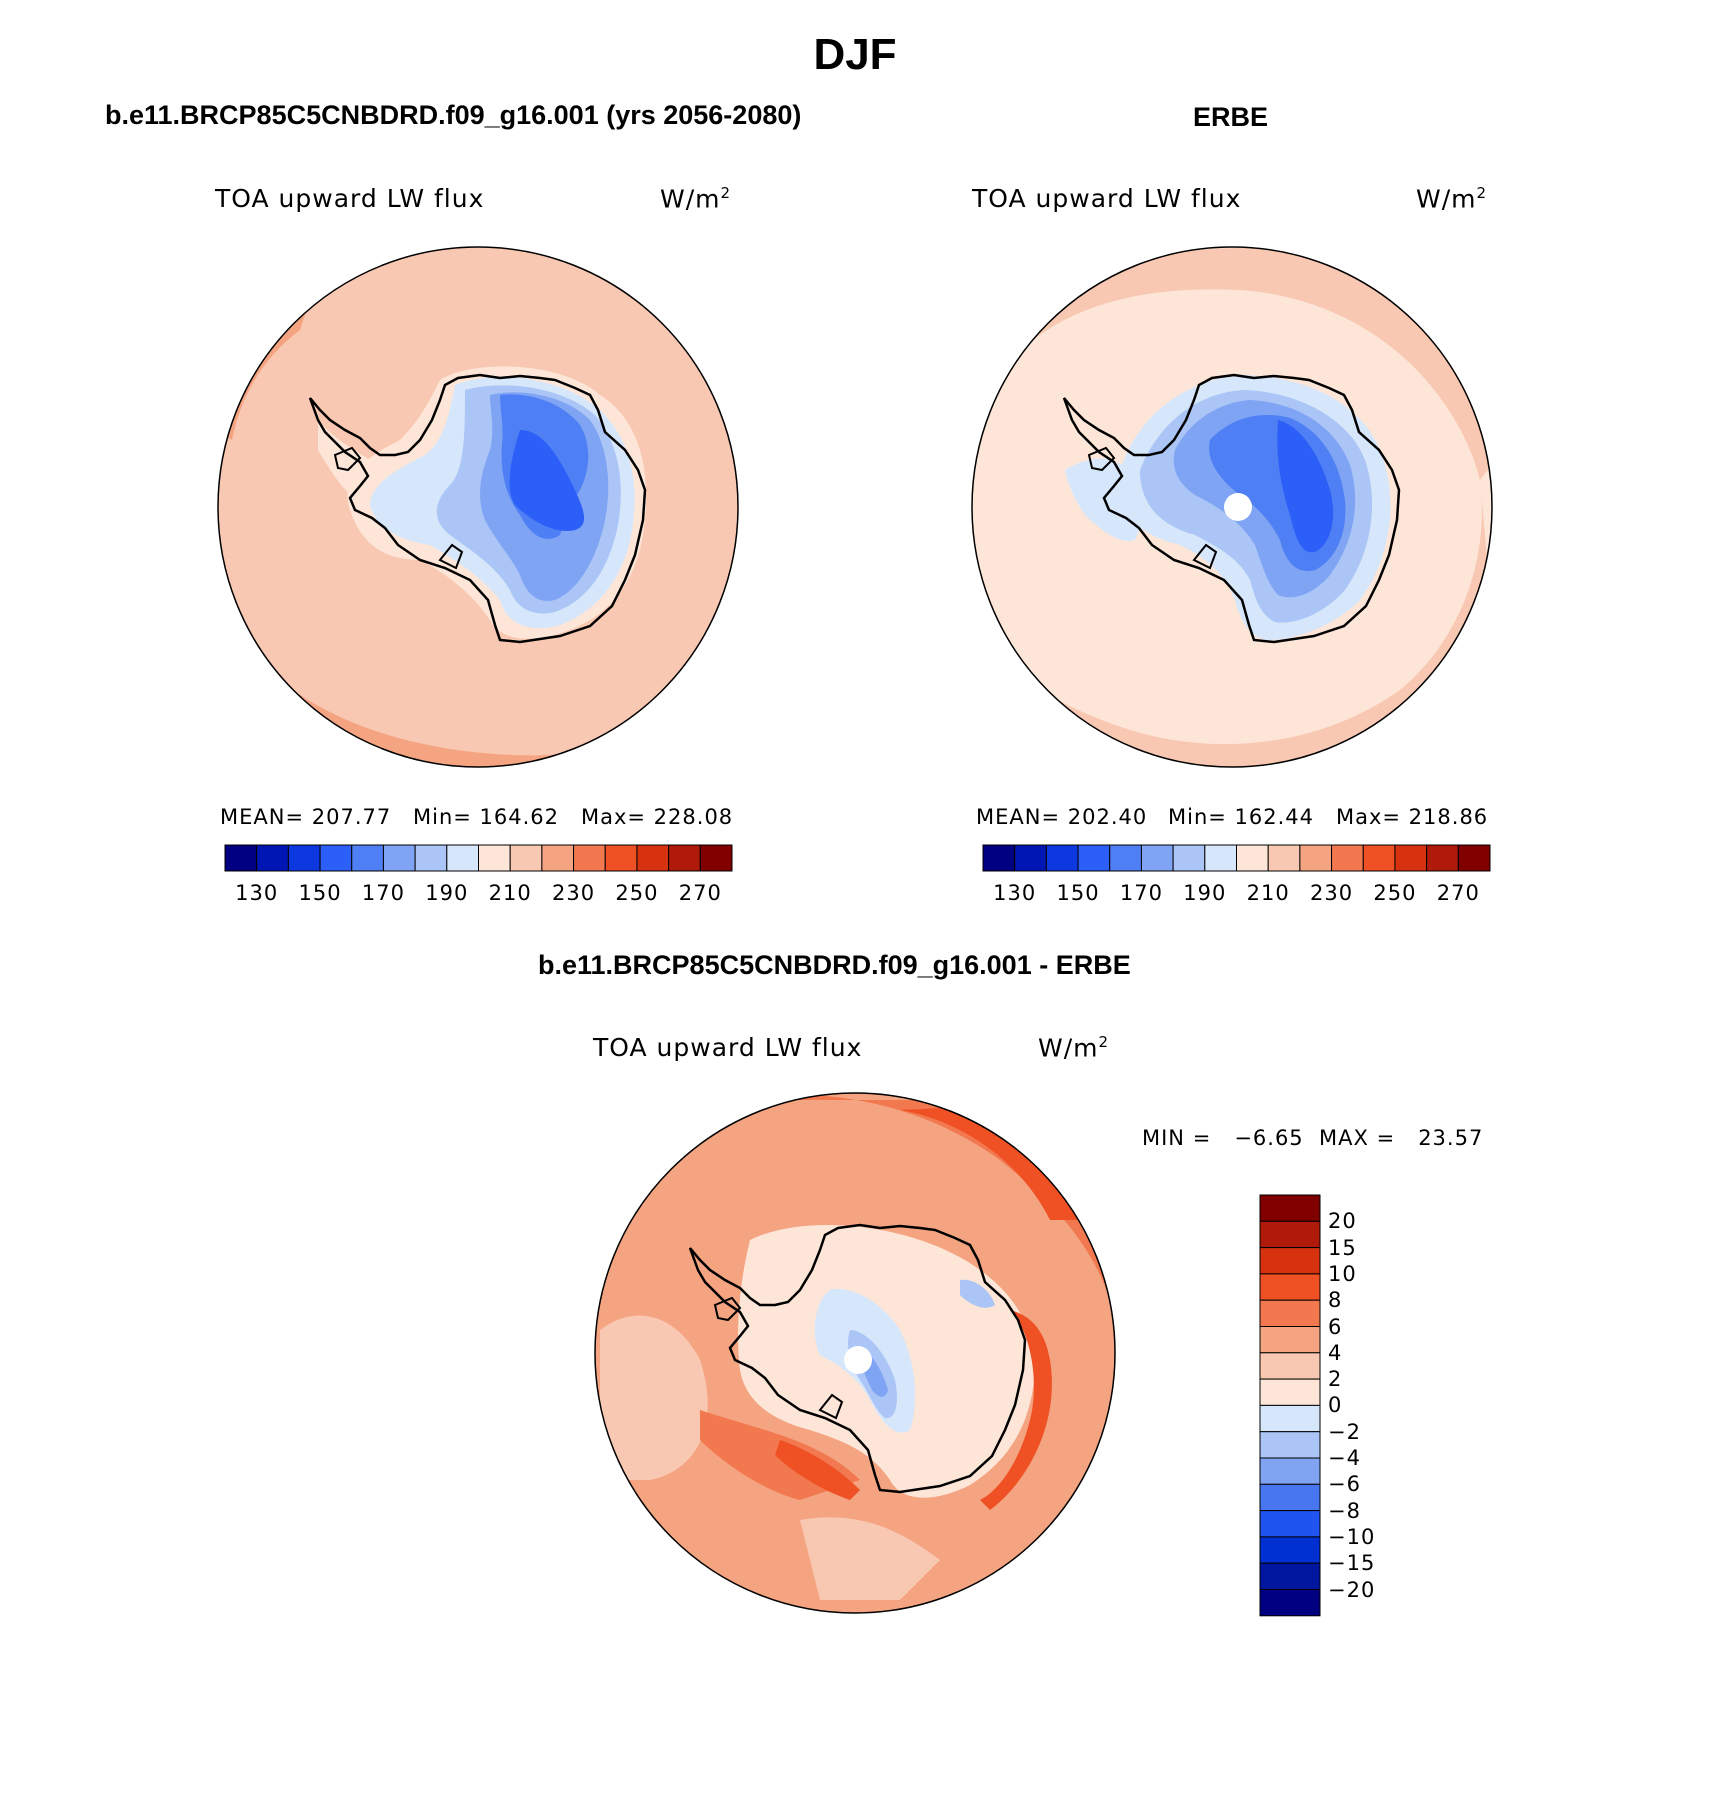  What do you see at coordinates (637, 893) in the screenshot?
I see `panel1-colorbar-tick-label: 250` at bounding box center [637, 893].